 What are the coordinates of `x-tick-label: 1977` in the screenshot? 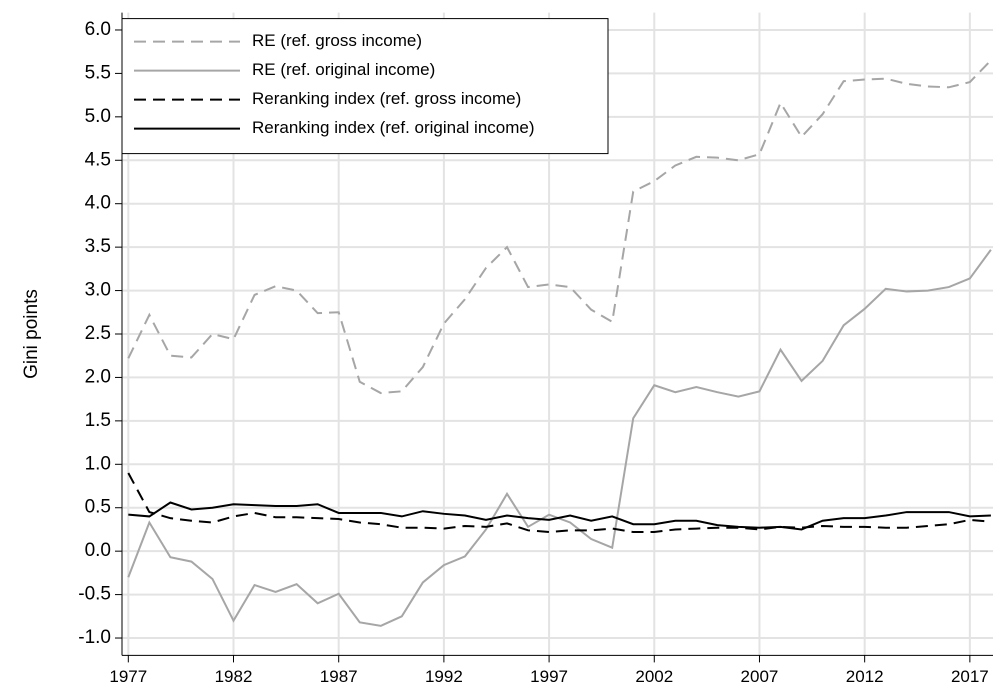 It's located at (128, 676).